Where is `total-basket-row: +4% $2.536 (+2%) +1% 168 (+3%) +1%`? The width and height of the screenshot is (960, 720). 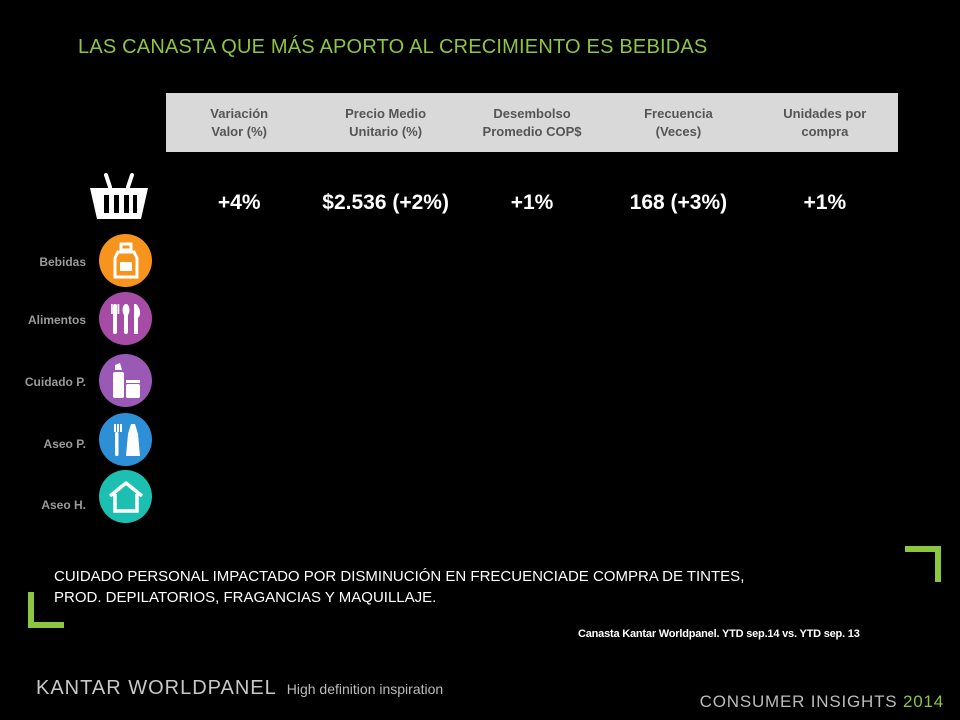 total-basket-row: +4% $2.536 (+2%) +1% 168 (+3%) +1% is located at coordinates (532, 203).